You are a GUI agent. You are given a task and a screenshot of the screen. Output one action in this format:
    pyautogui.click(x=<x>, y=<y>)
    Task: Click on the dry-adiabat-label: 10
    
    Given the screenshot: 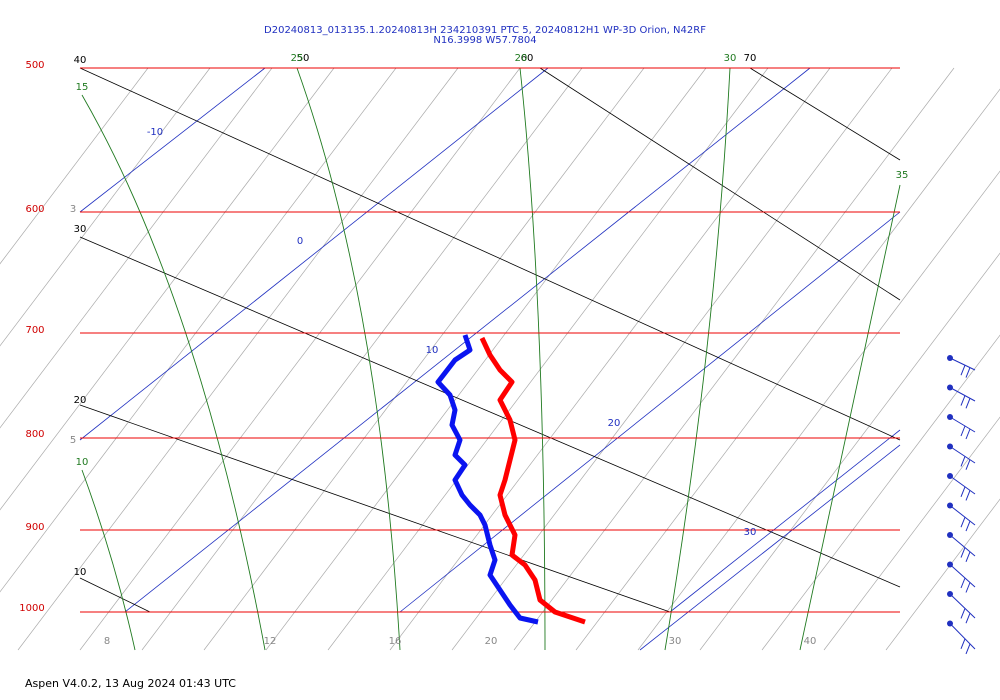 What is the action you would take?
    pyautogui.click(x=80, y=572)
    